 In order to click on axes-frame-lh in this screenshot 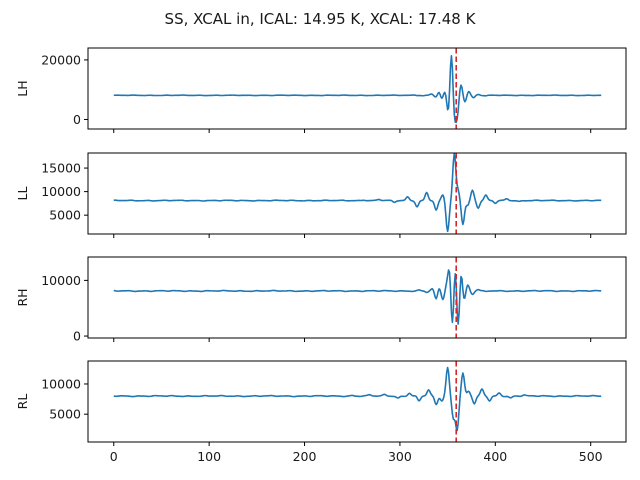, I will do `click(357, 88)`.